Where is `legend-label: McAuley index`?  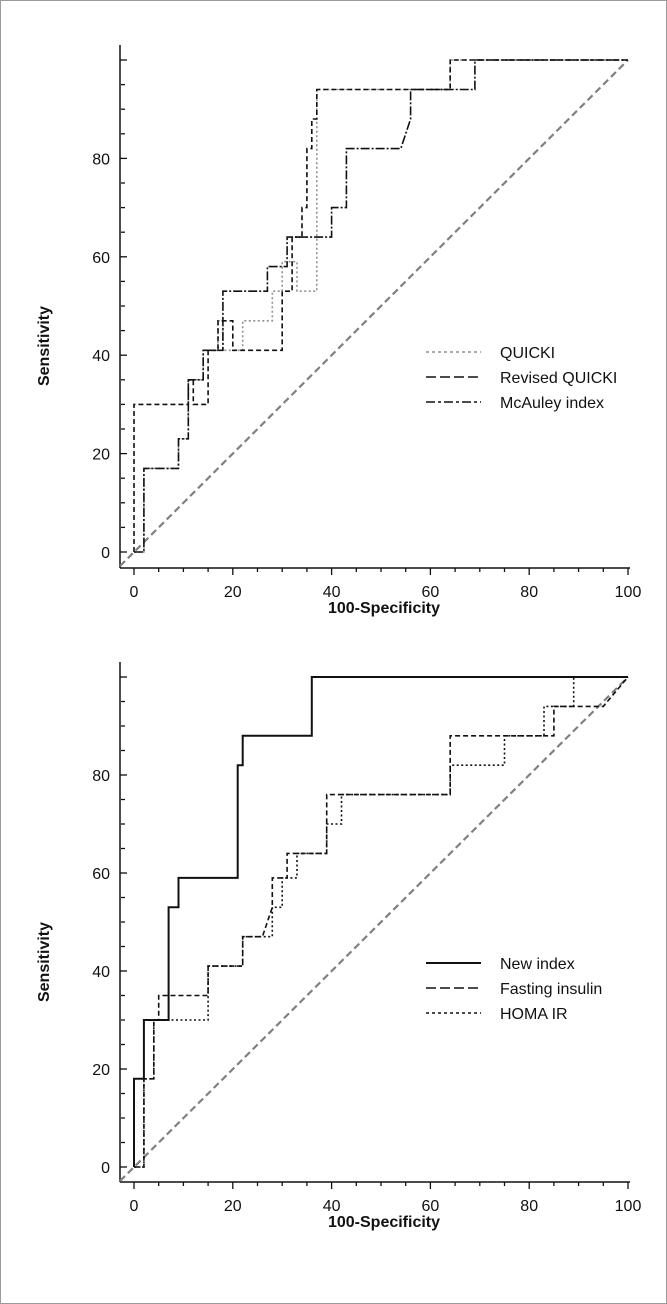 legend-label: McAuley index is located at coordinates (552, 403).